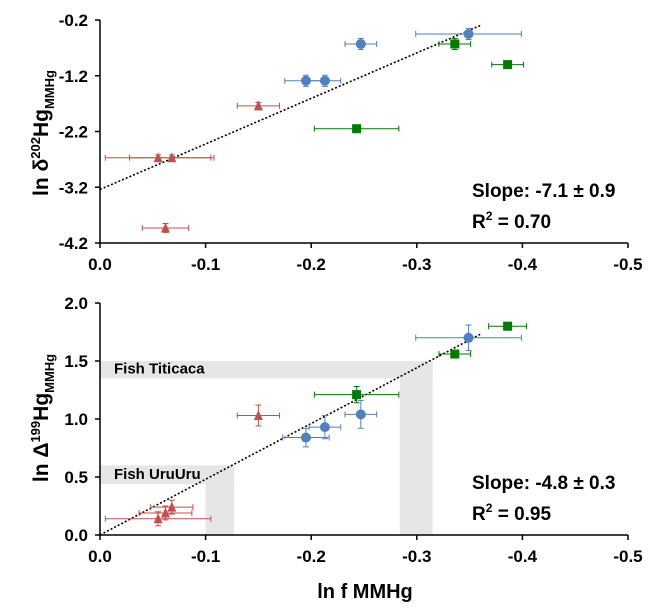 This screenshot has height=610, width=651. What do you see at coordinates (157, 474) in the screenshot?
I see `band-label: Fish UruUru` at bounding box center [157, 474].